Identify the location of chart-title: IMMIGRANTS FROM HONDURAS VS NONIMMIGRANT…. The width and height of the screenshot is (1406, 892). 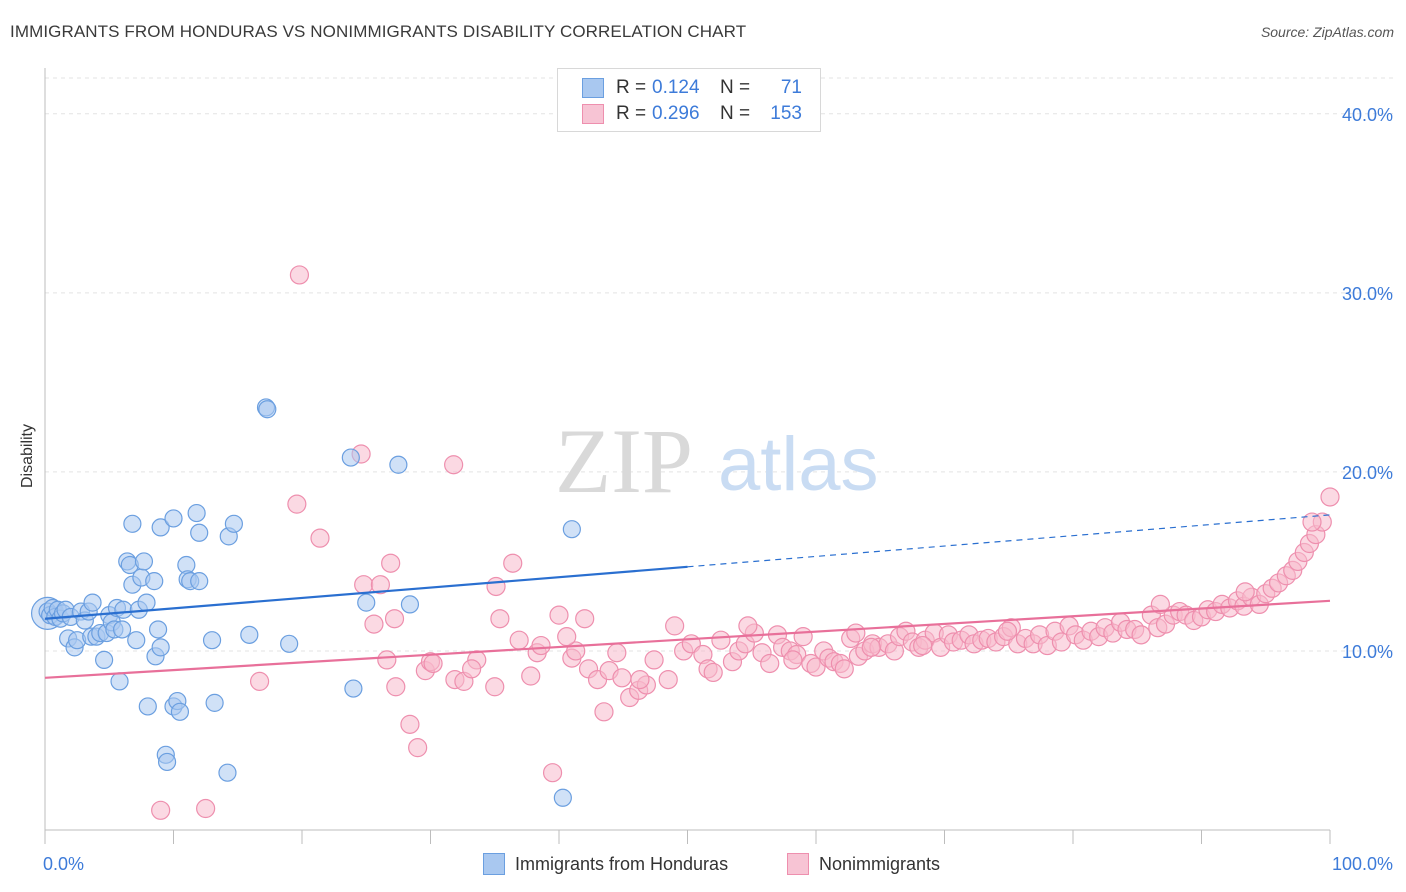
(378, 31).